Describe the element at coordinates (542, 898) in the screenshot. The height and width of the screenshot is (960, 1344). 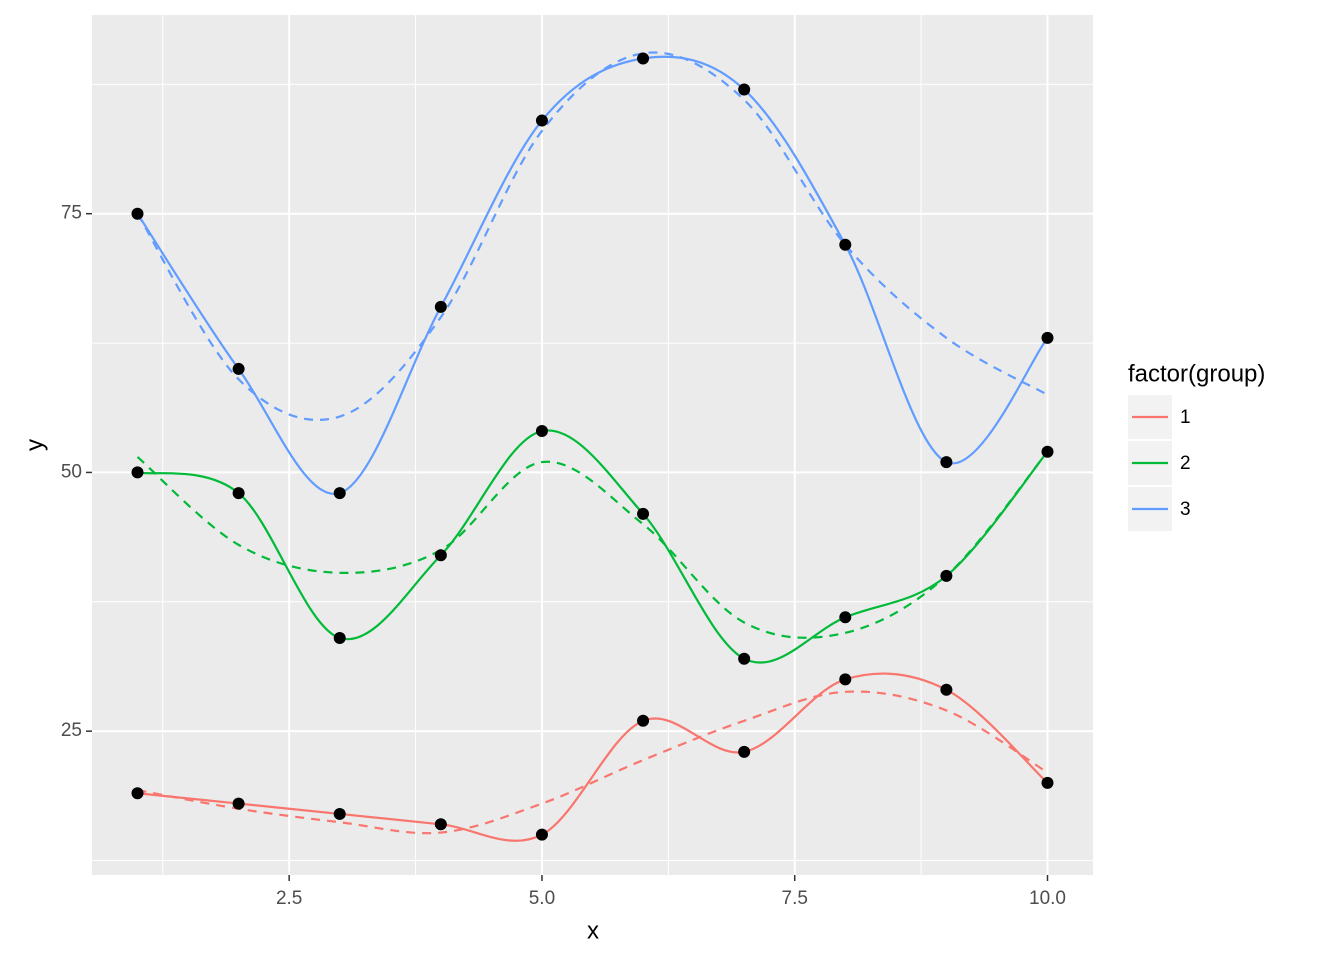
I see `x-tick-label: 5.0` at that location.